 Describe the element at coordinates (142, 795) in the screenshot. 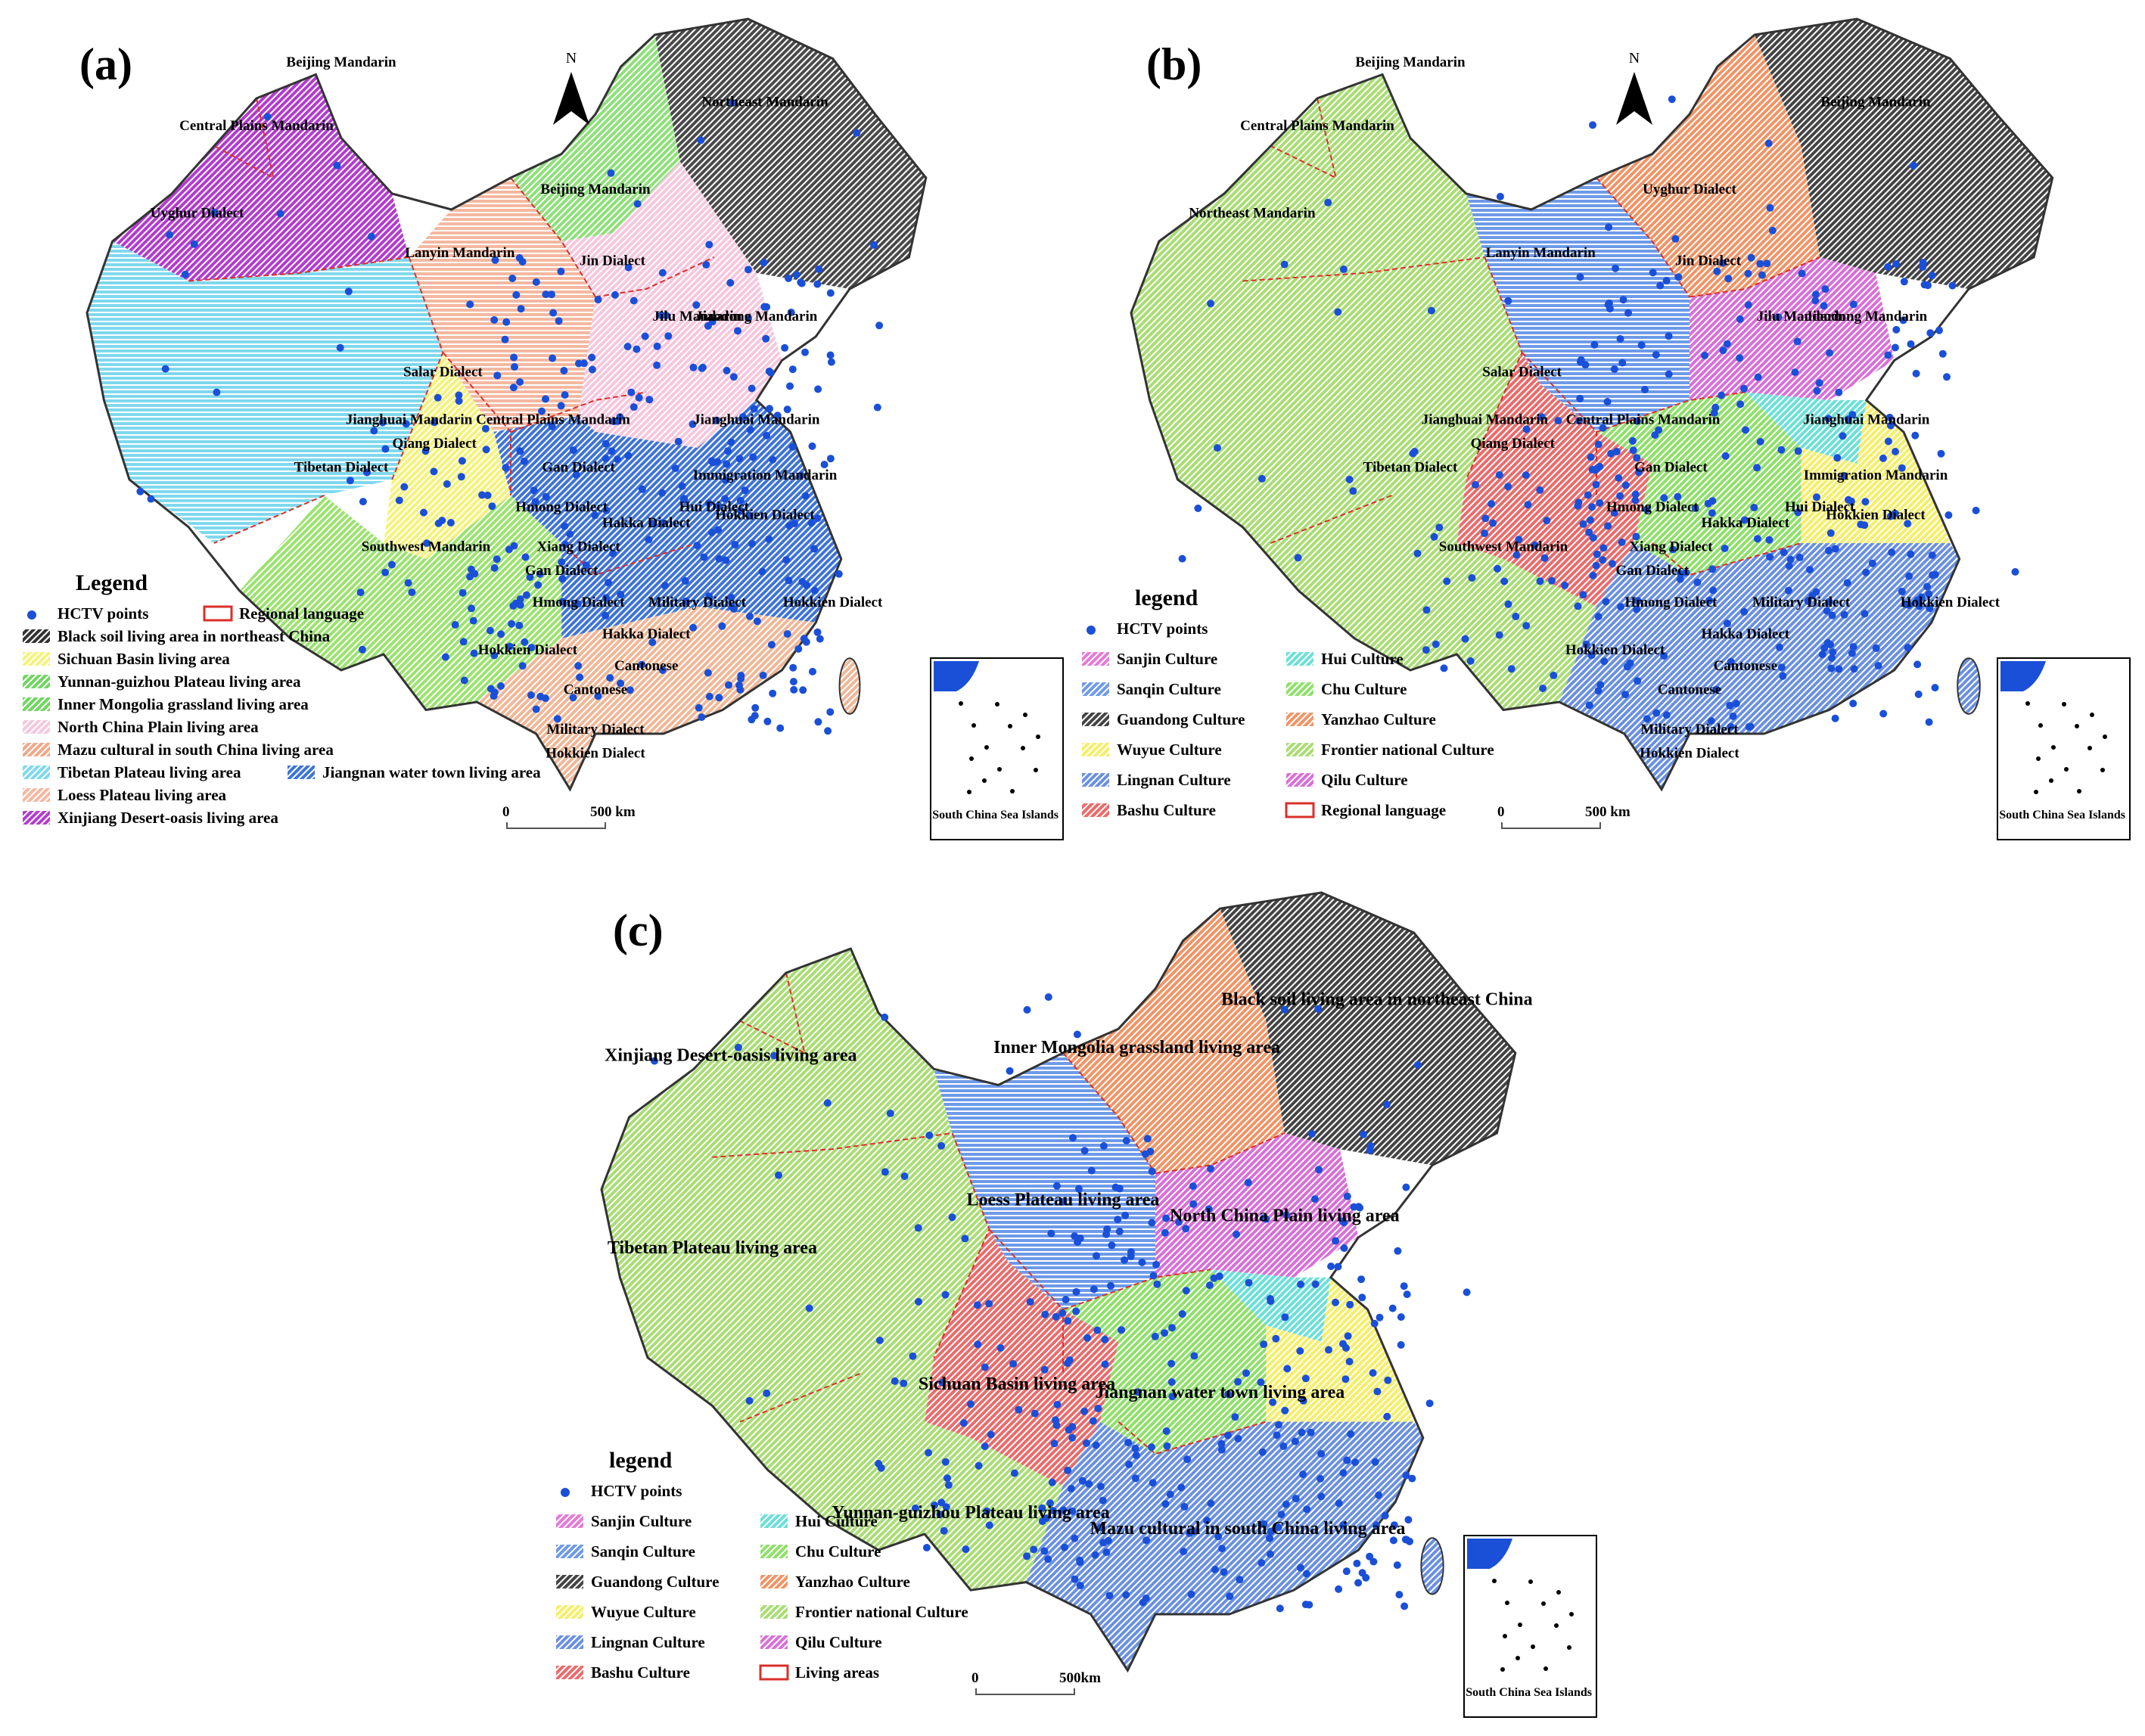

I see `legend-label: Loess Plateau living area` at that location.